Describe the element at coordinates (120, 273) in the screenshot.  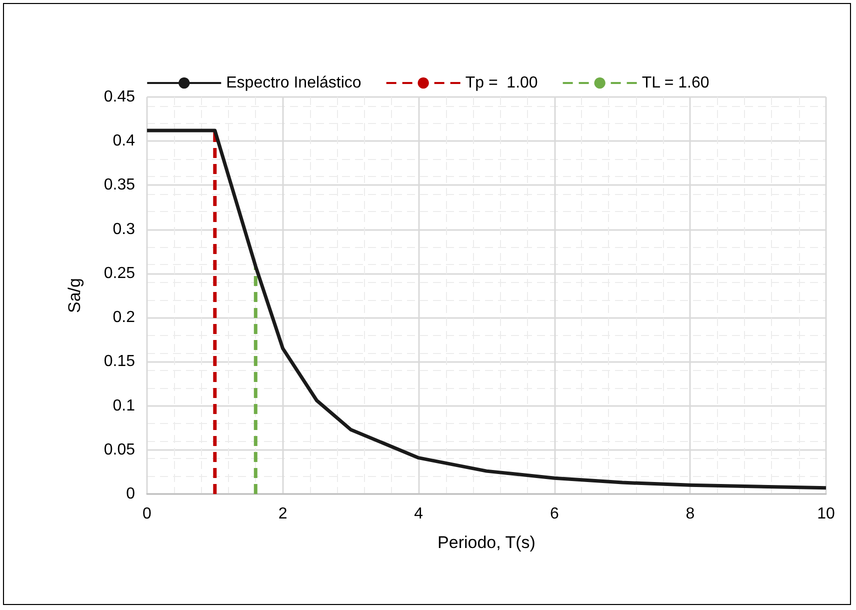
I see `y-tick-label: 0.25` at that location.